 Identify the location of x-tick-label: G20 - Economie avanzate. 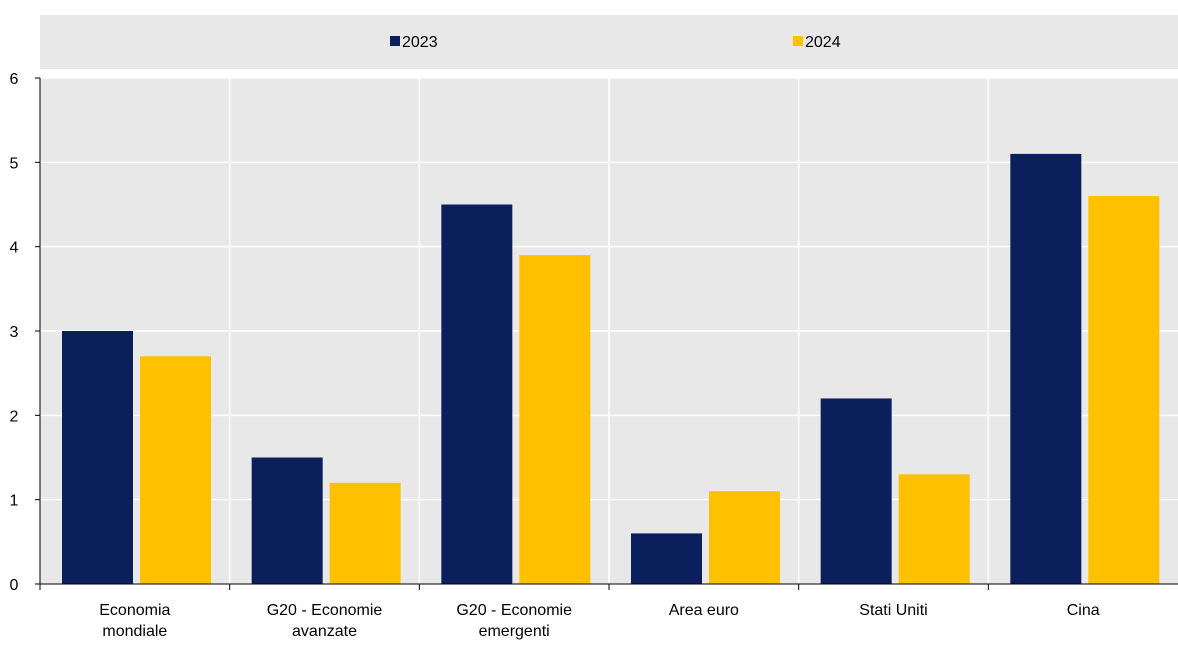
(325, 621).